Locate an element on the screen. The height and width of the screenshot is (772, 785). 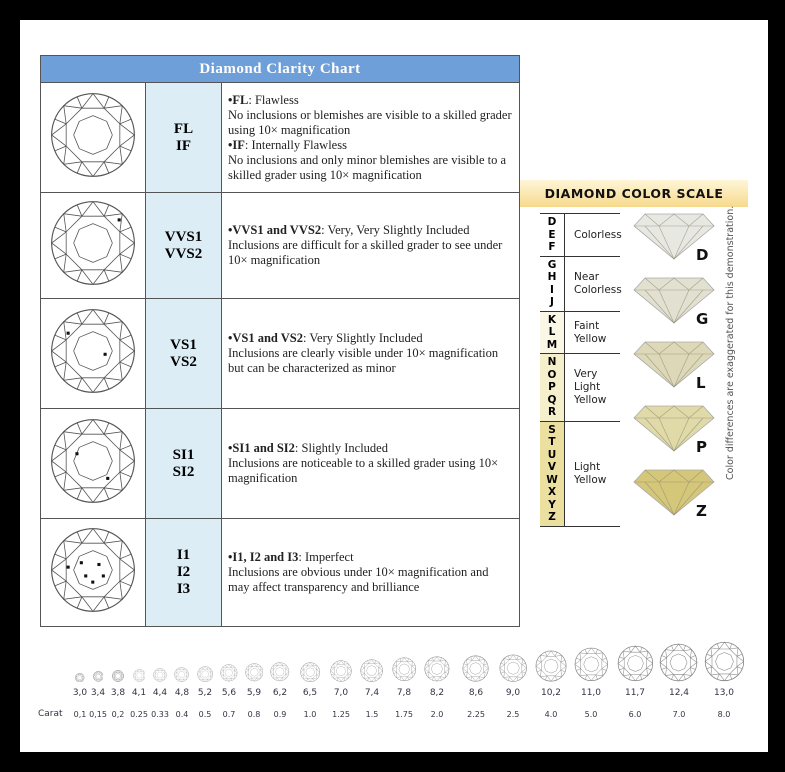
color-grade-letter: O is located at coordinates (552, 374).